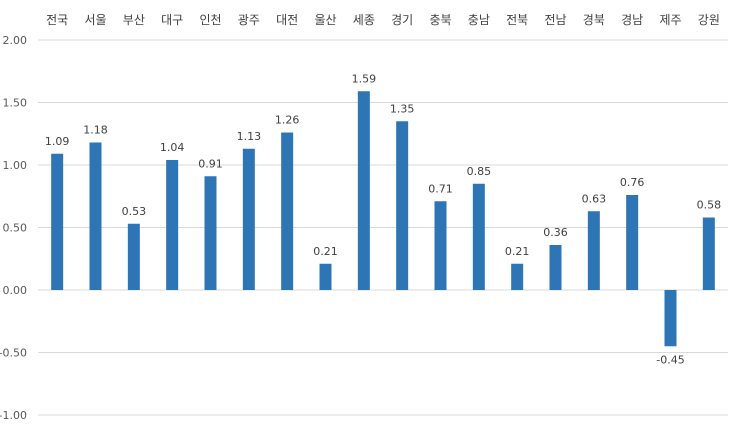 Image resolution: width=736 pixels, height=425 pixels. Describe the element at coordinates (210, 163) in the screenshot. I see `data-label: 0.91` at that location.